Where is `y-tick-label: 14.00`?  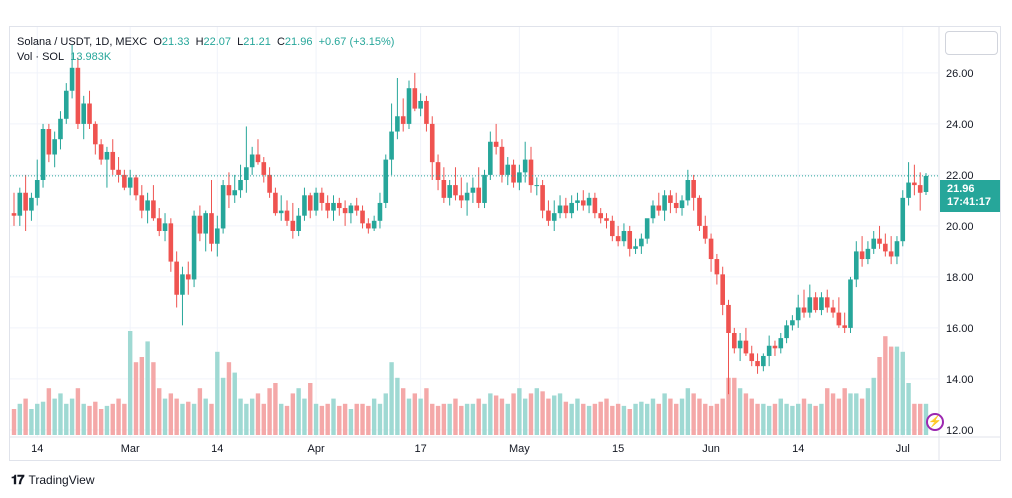
y-tick-label: 14.00 is located at coordinates (960, 380).